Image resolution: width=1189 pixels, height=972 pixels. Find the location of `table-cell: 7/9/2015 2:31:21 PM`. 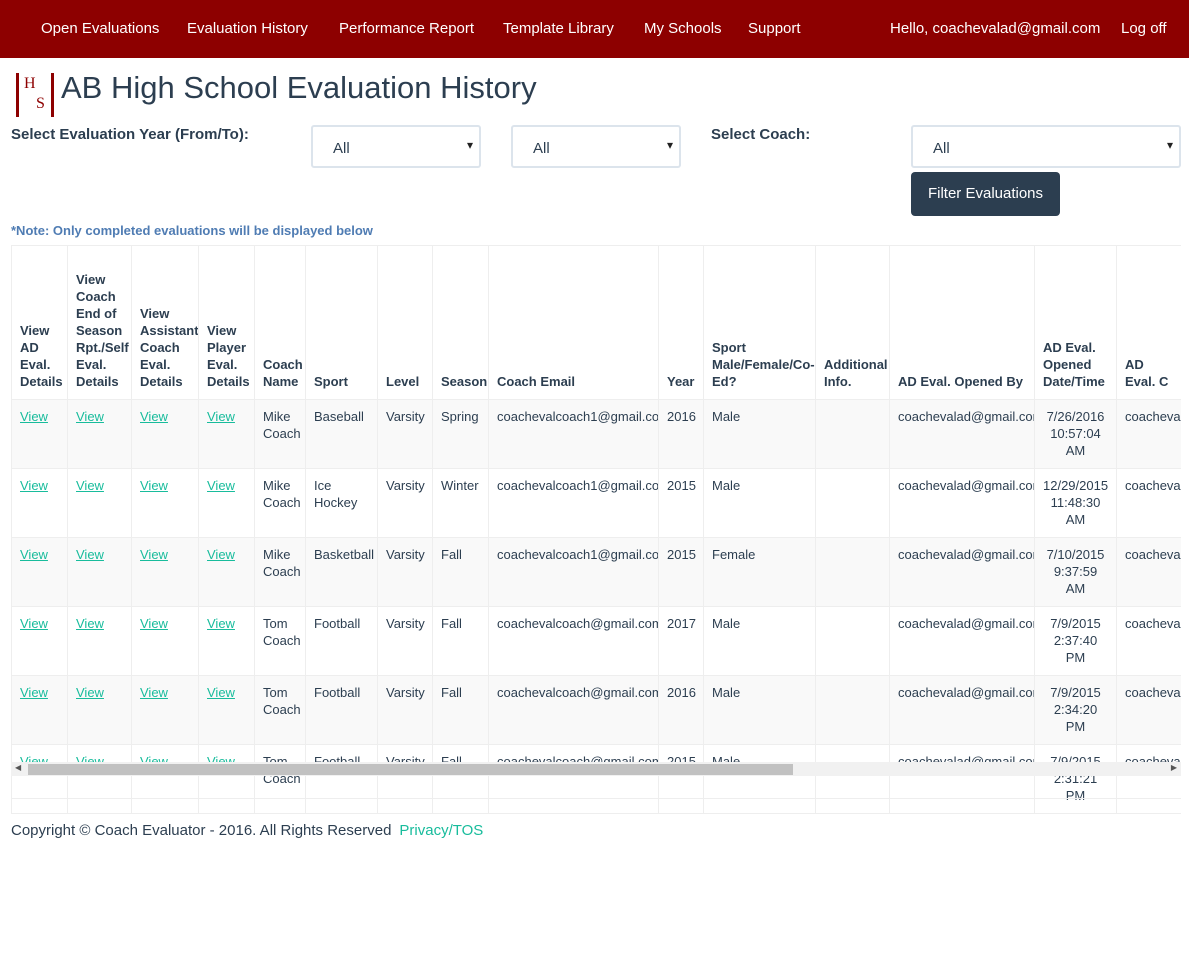

table-cell: 7/9/2015 2:31:21 PM is located at coordinates (1075, 779).